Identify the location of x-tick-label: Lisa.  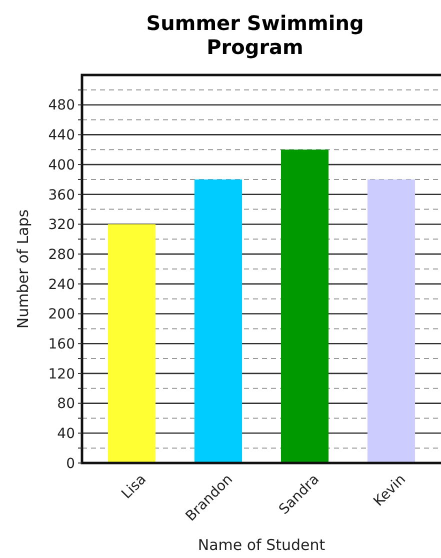
(134, 486).